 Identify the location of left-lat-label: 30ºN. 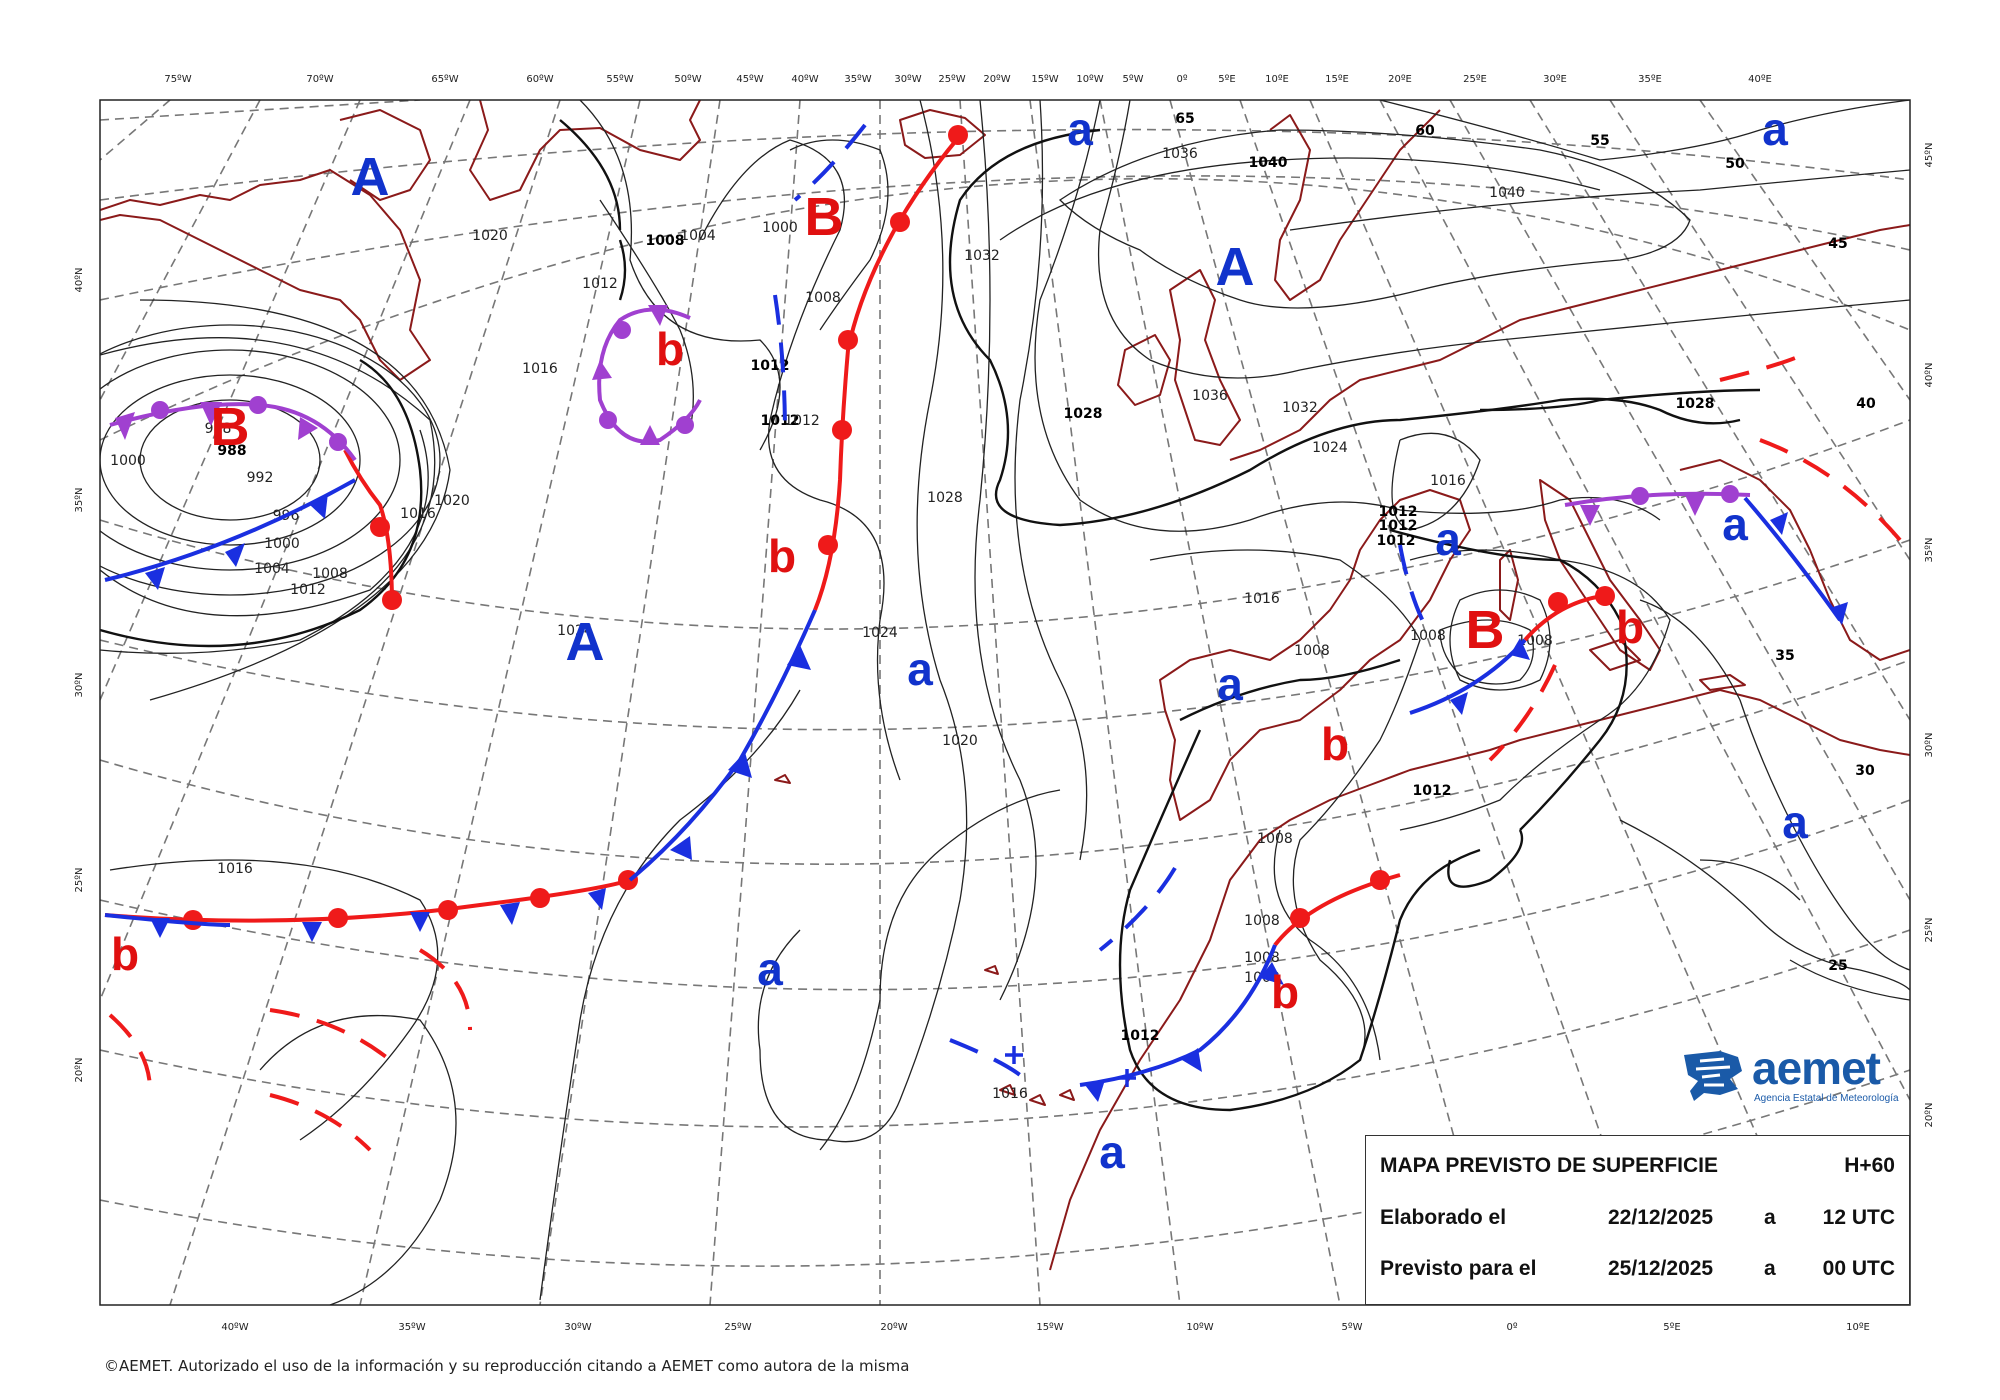
(79, 685).